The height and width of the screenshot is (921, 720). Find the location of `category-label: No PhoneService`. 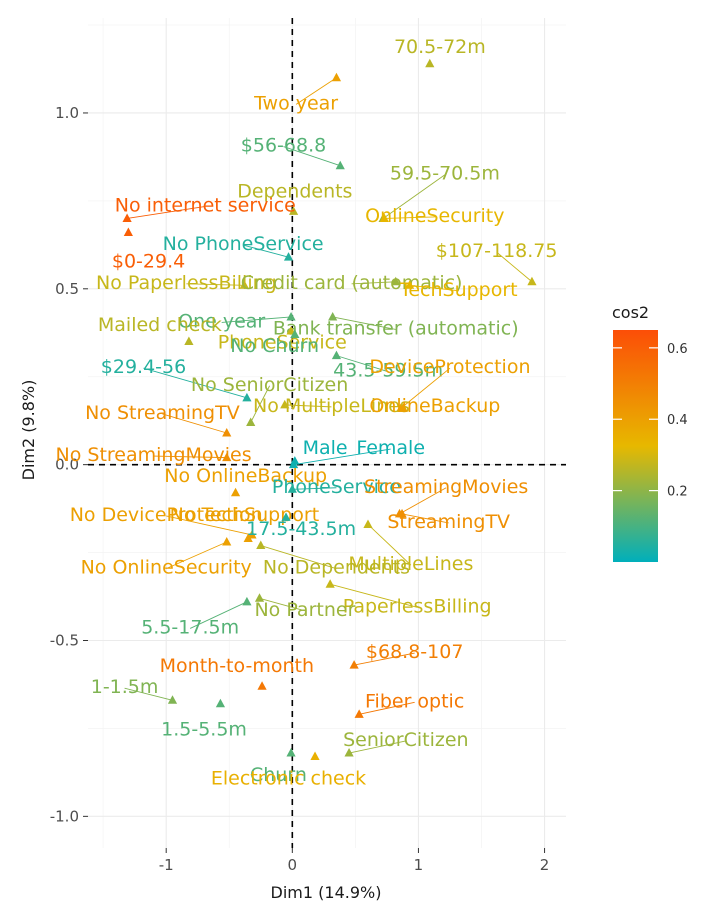

category-label: No PhoneService is located at coordinates (243, 244).